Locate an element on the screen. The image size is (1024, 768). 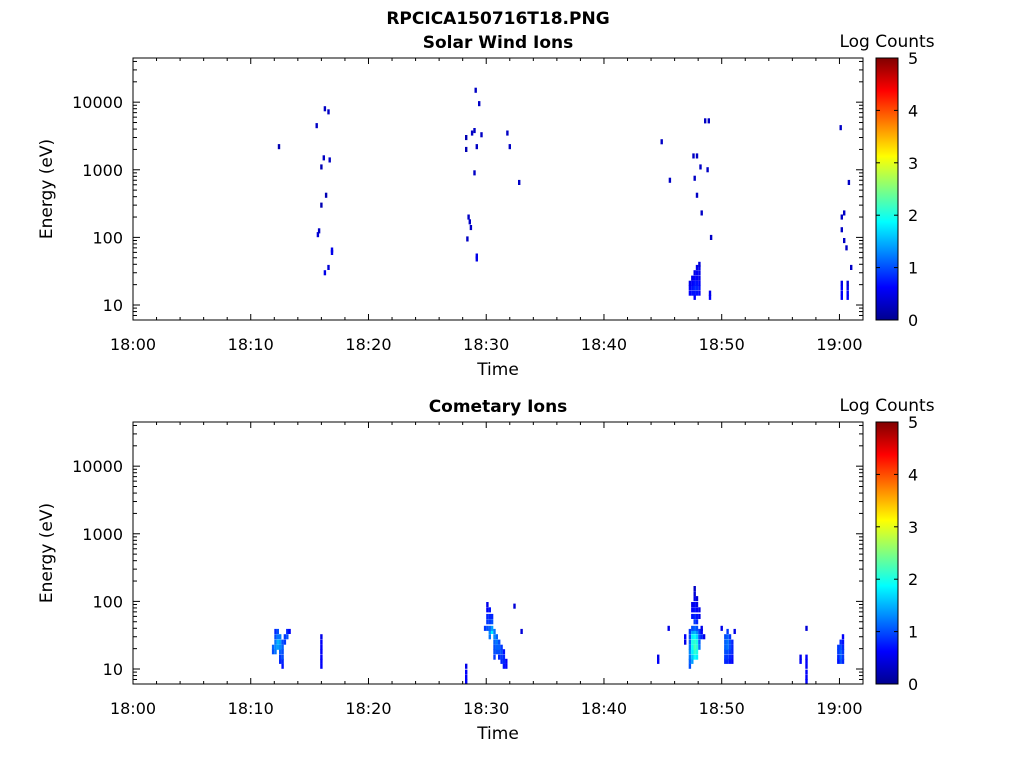
cometary-cb-tick-label: 3 is located at coordinates (913, 527).